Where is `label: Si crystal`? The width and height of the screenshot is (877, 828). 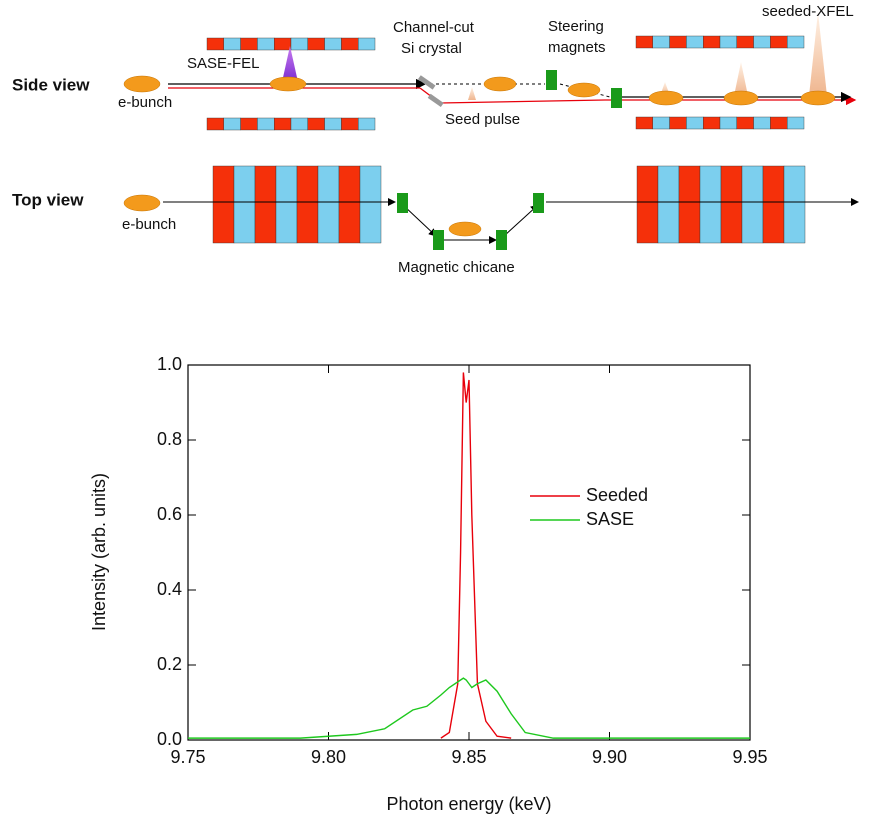 label: Si crystal is located at coordinates (431, 48).